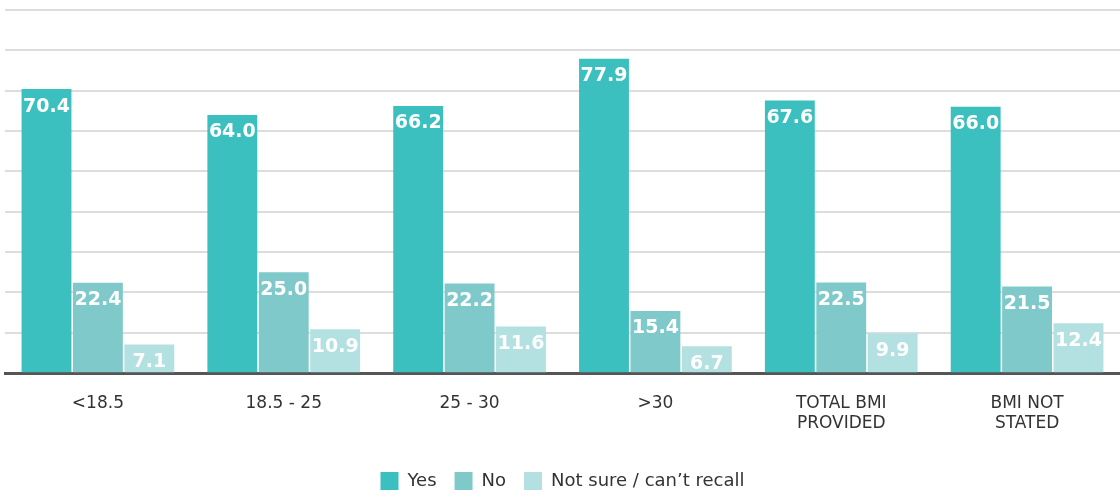 This screenshot has height=504, width=1120. What do you see at coordinates (976, 122) in the screenshot?
I see `data-label: 66.0` at bounding box center [976, 122].